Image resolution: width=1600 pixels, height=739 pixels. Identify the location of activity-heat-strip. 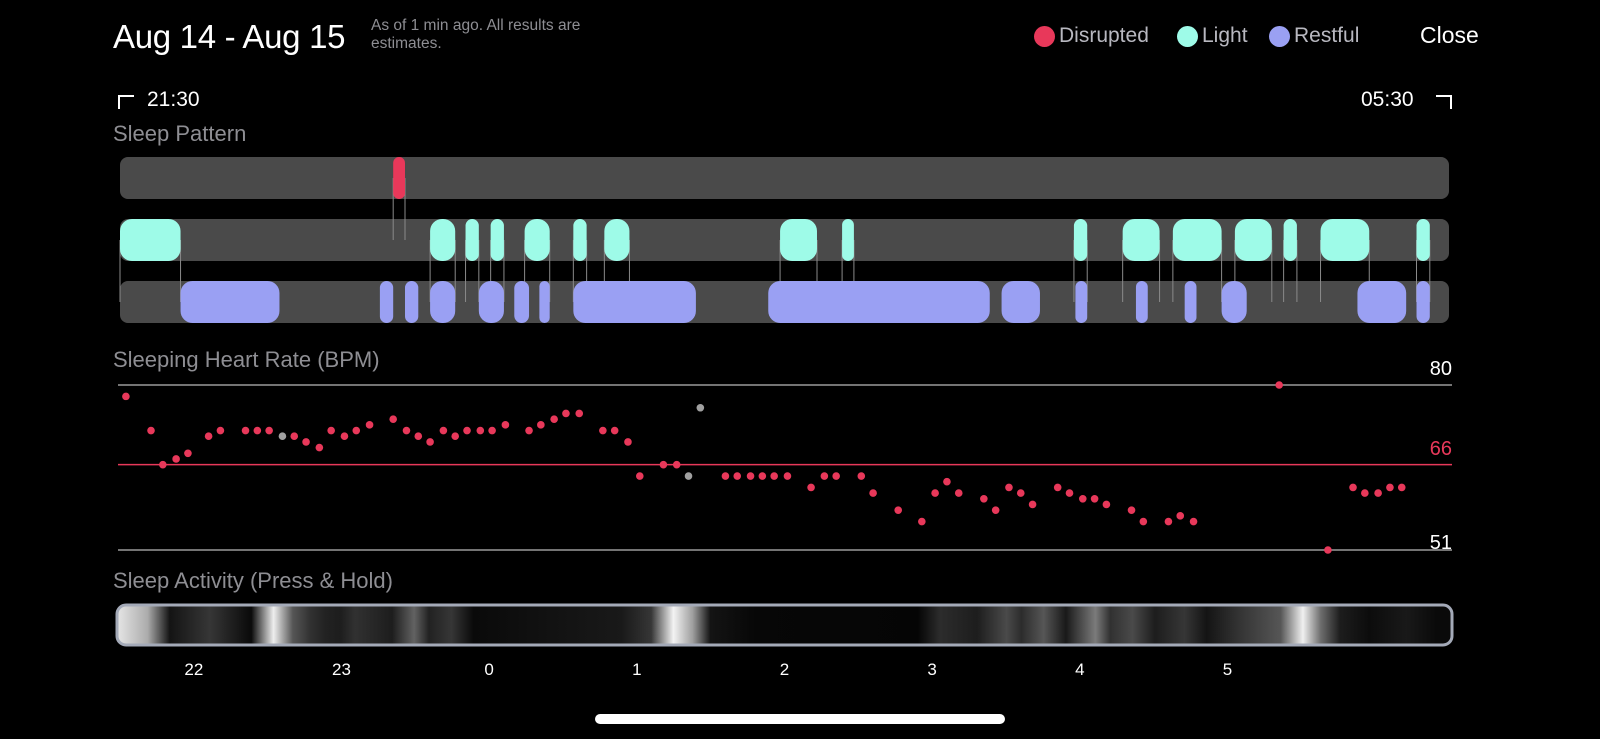
(784, 625).